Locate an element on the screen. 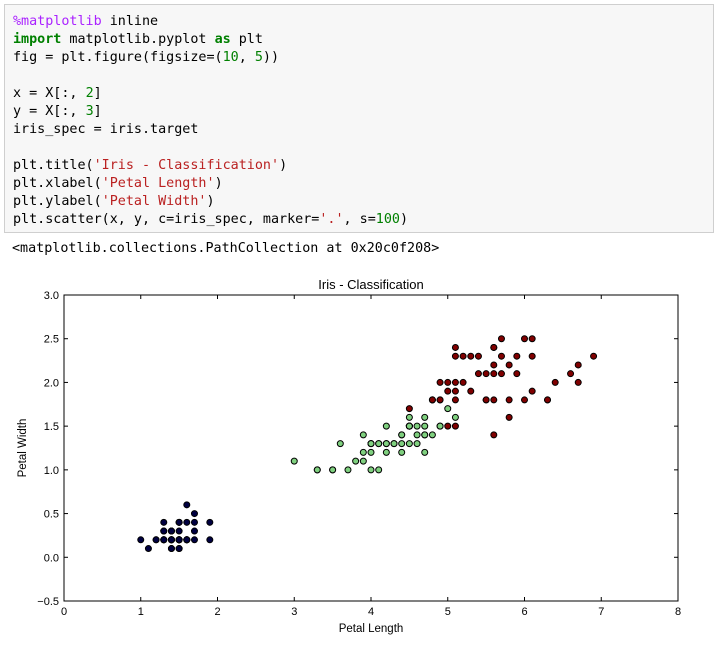  y-tick-label: 3.0 is located at coordinates (51, 296).